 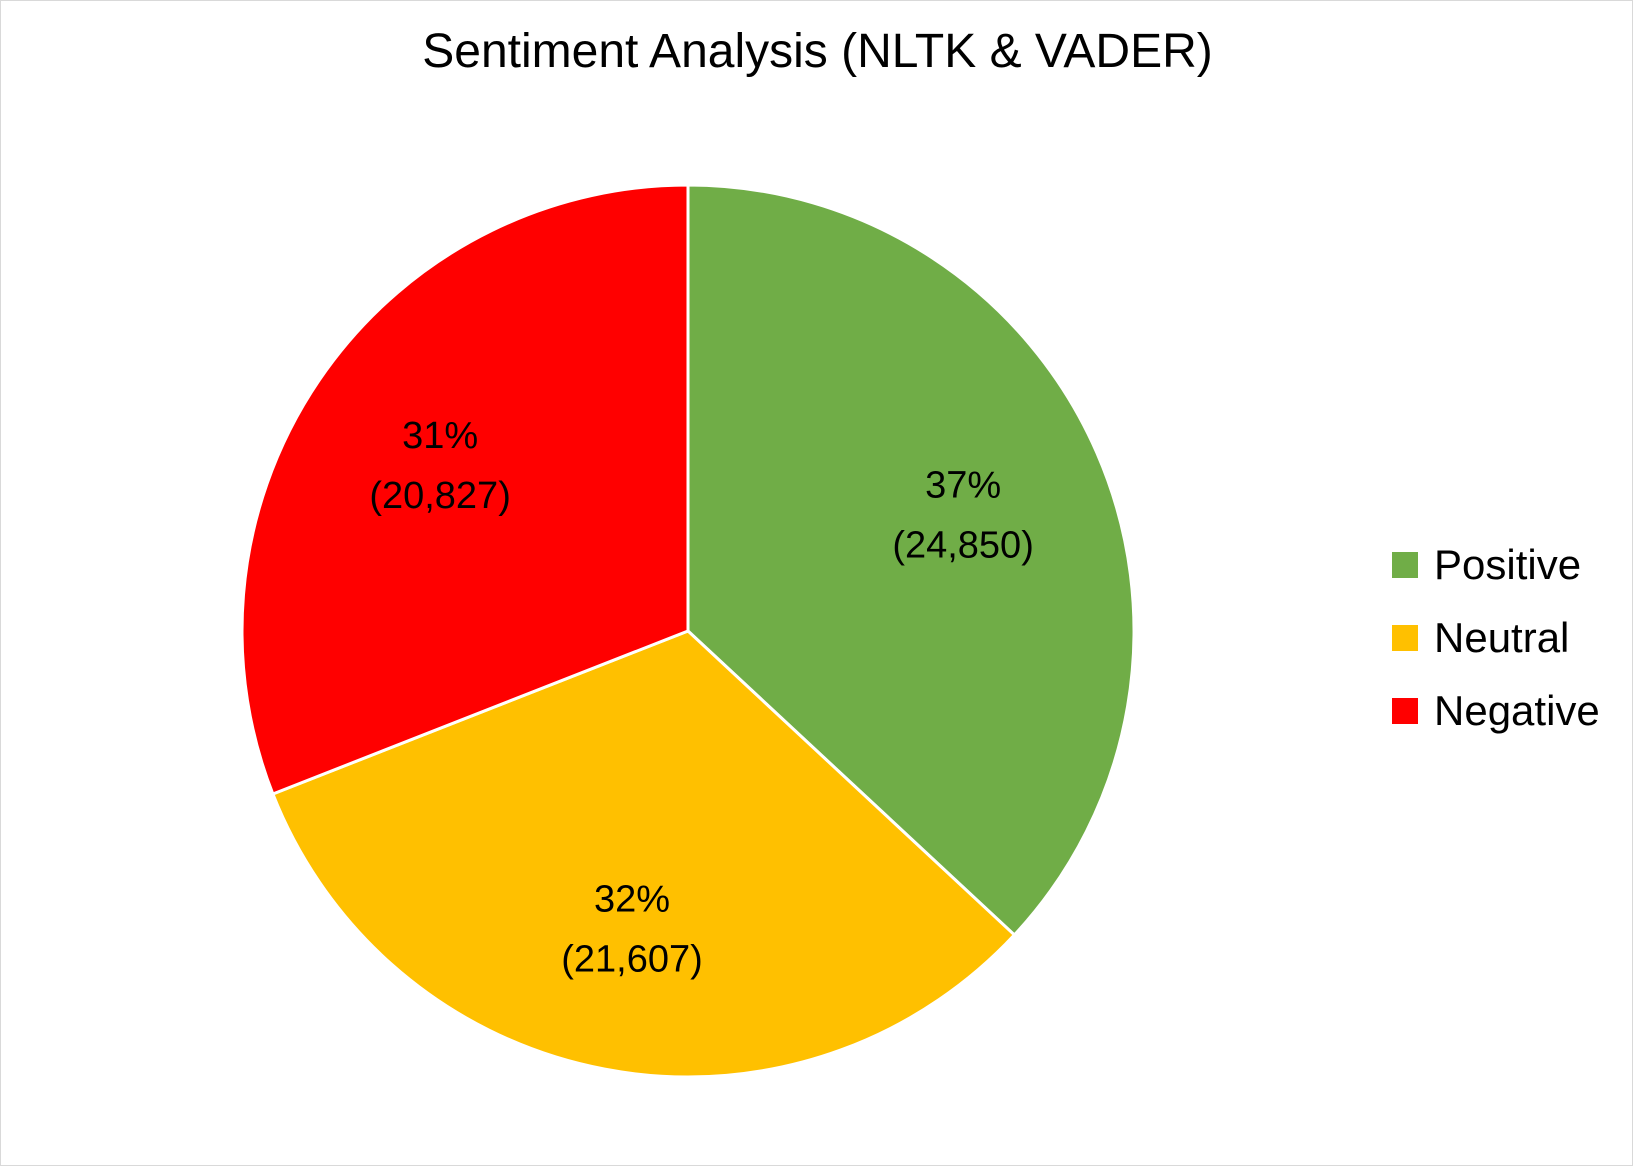 I want to click on legend-item-neutral: Neutral, so click(x=1496, y=637).